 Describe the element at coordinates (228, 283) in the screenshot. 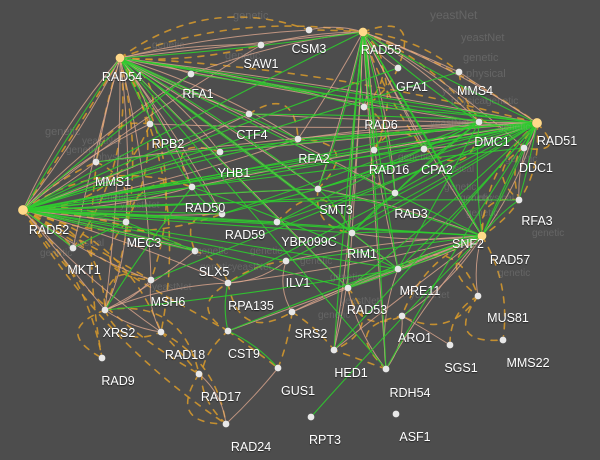

I see `graph-node-rpa135` at that location.